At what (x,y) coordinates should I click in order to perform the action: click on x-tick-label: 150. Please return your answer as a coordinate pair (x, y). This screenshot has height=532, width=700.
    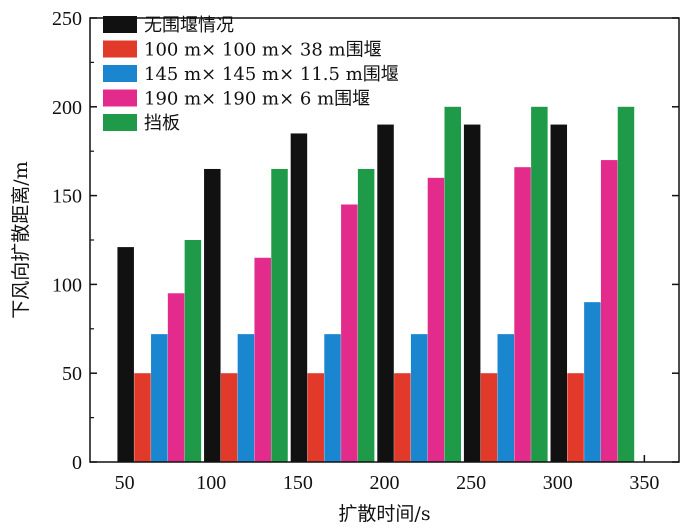
    Looking at the image, I should click on (298, 483).